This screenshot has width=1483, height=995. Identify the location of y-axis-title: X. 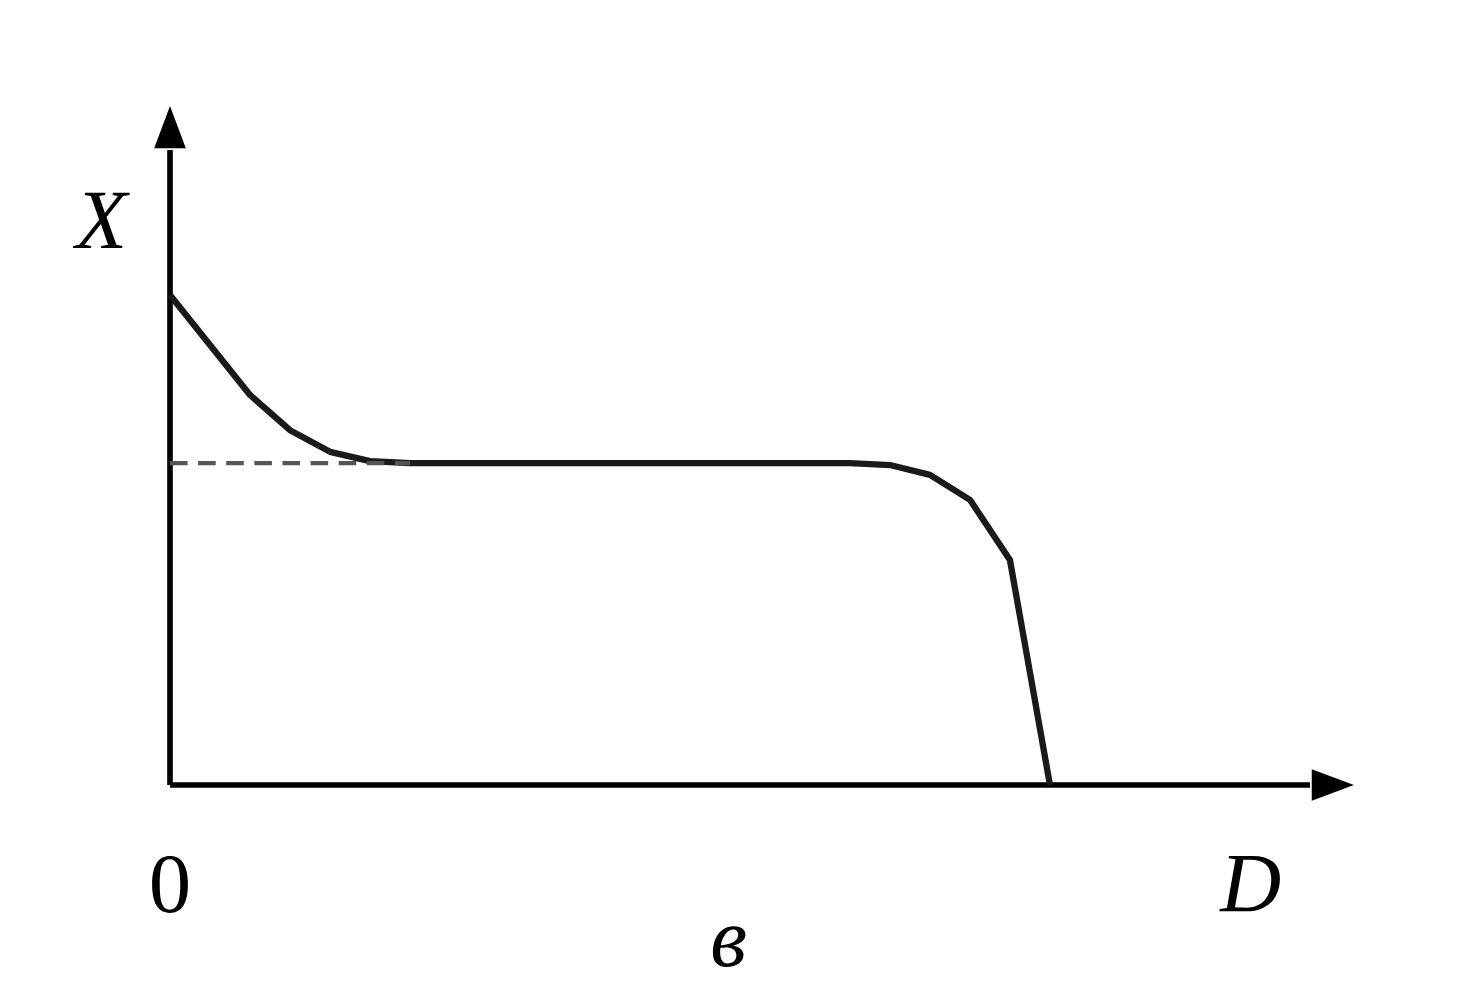
(101, 220).